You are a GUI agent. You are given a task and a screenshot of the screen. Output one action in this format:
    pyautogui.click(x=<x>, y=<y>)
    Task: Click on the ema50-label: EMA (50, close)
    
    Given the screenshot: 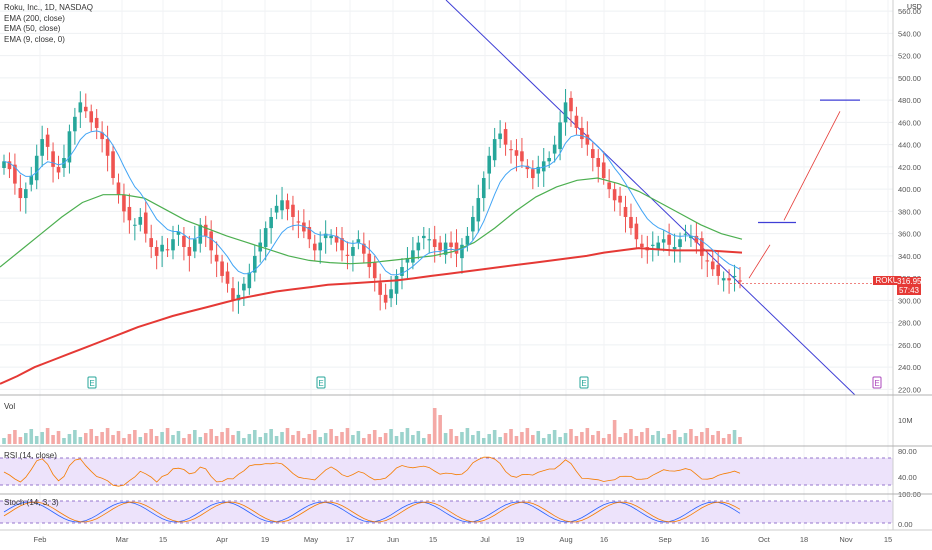 What is the action you would take?
    pyautogui.click(x=32, y=28)
    